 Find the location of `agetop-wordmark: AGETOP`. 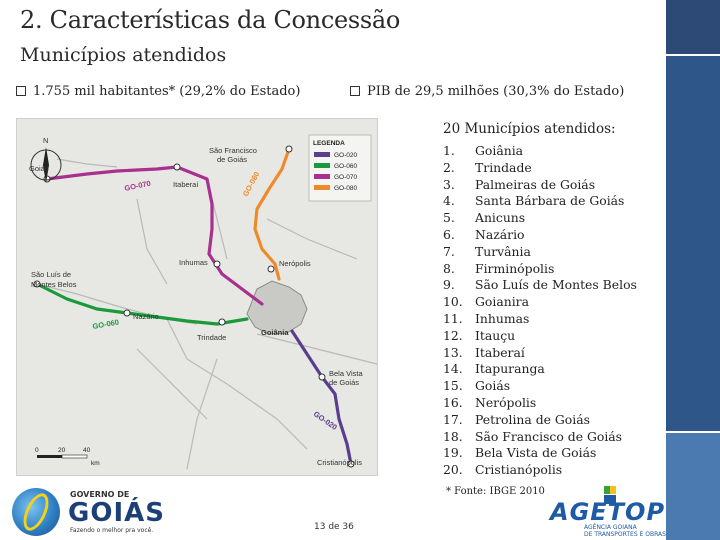

agetop-wordmark: AGETOP is located at coordinates (608, 512).